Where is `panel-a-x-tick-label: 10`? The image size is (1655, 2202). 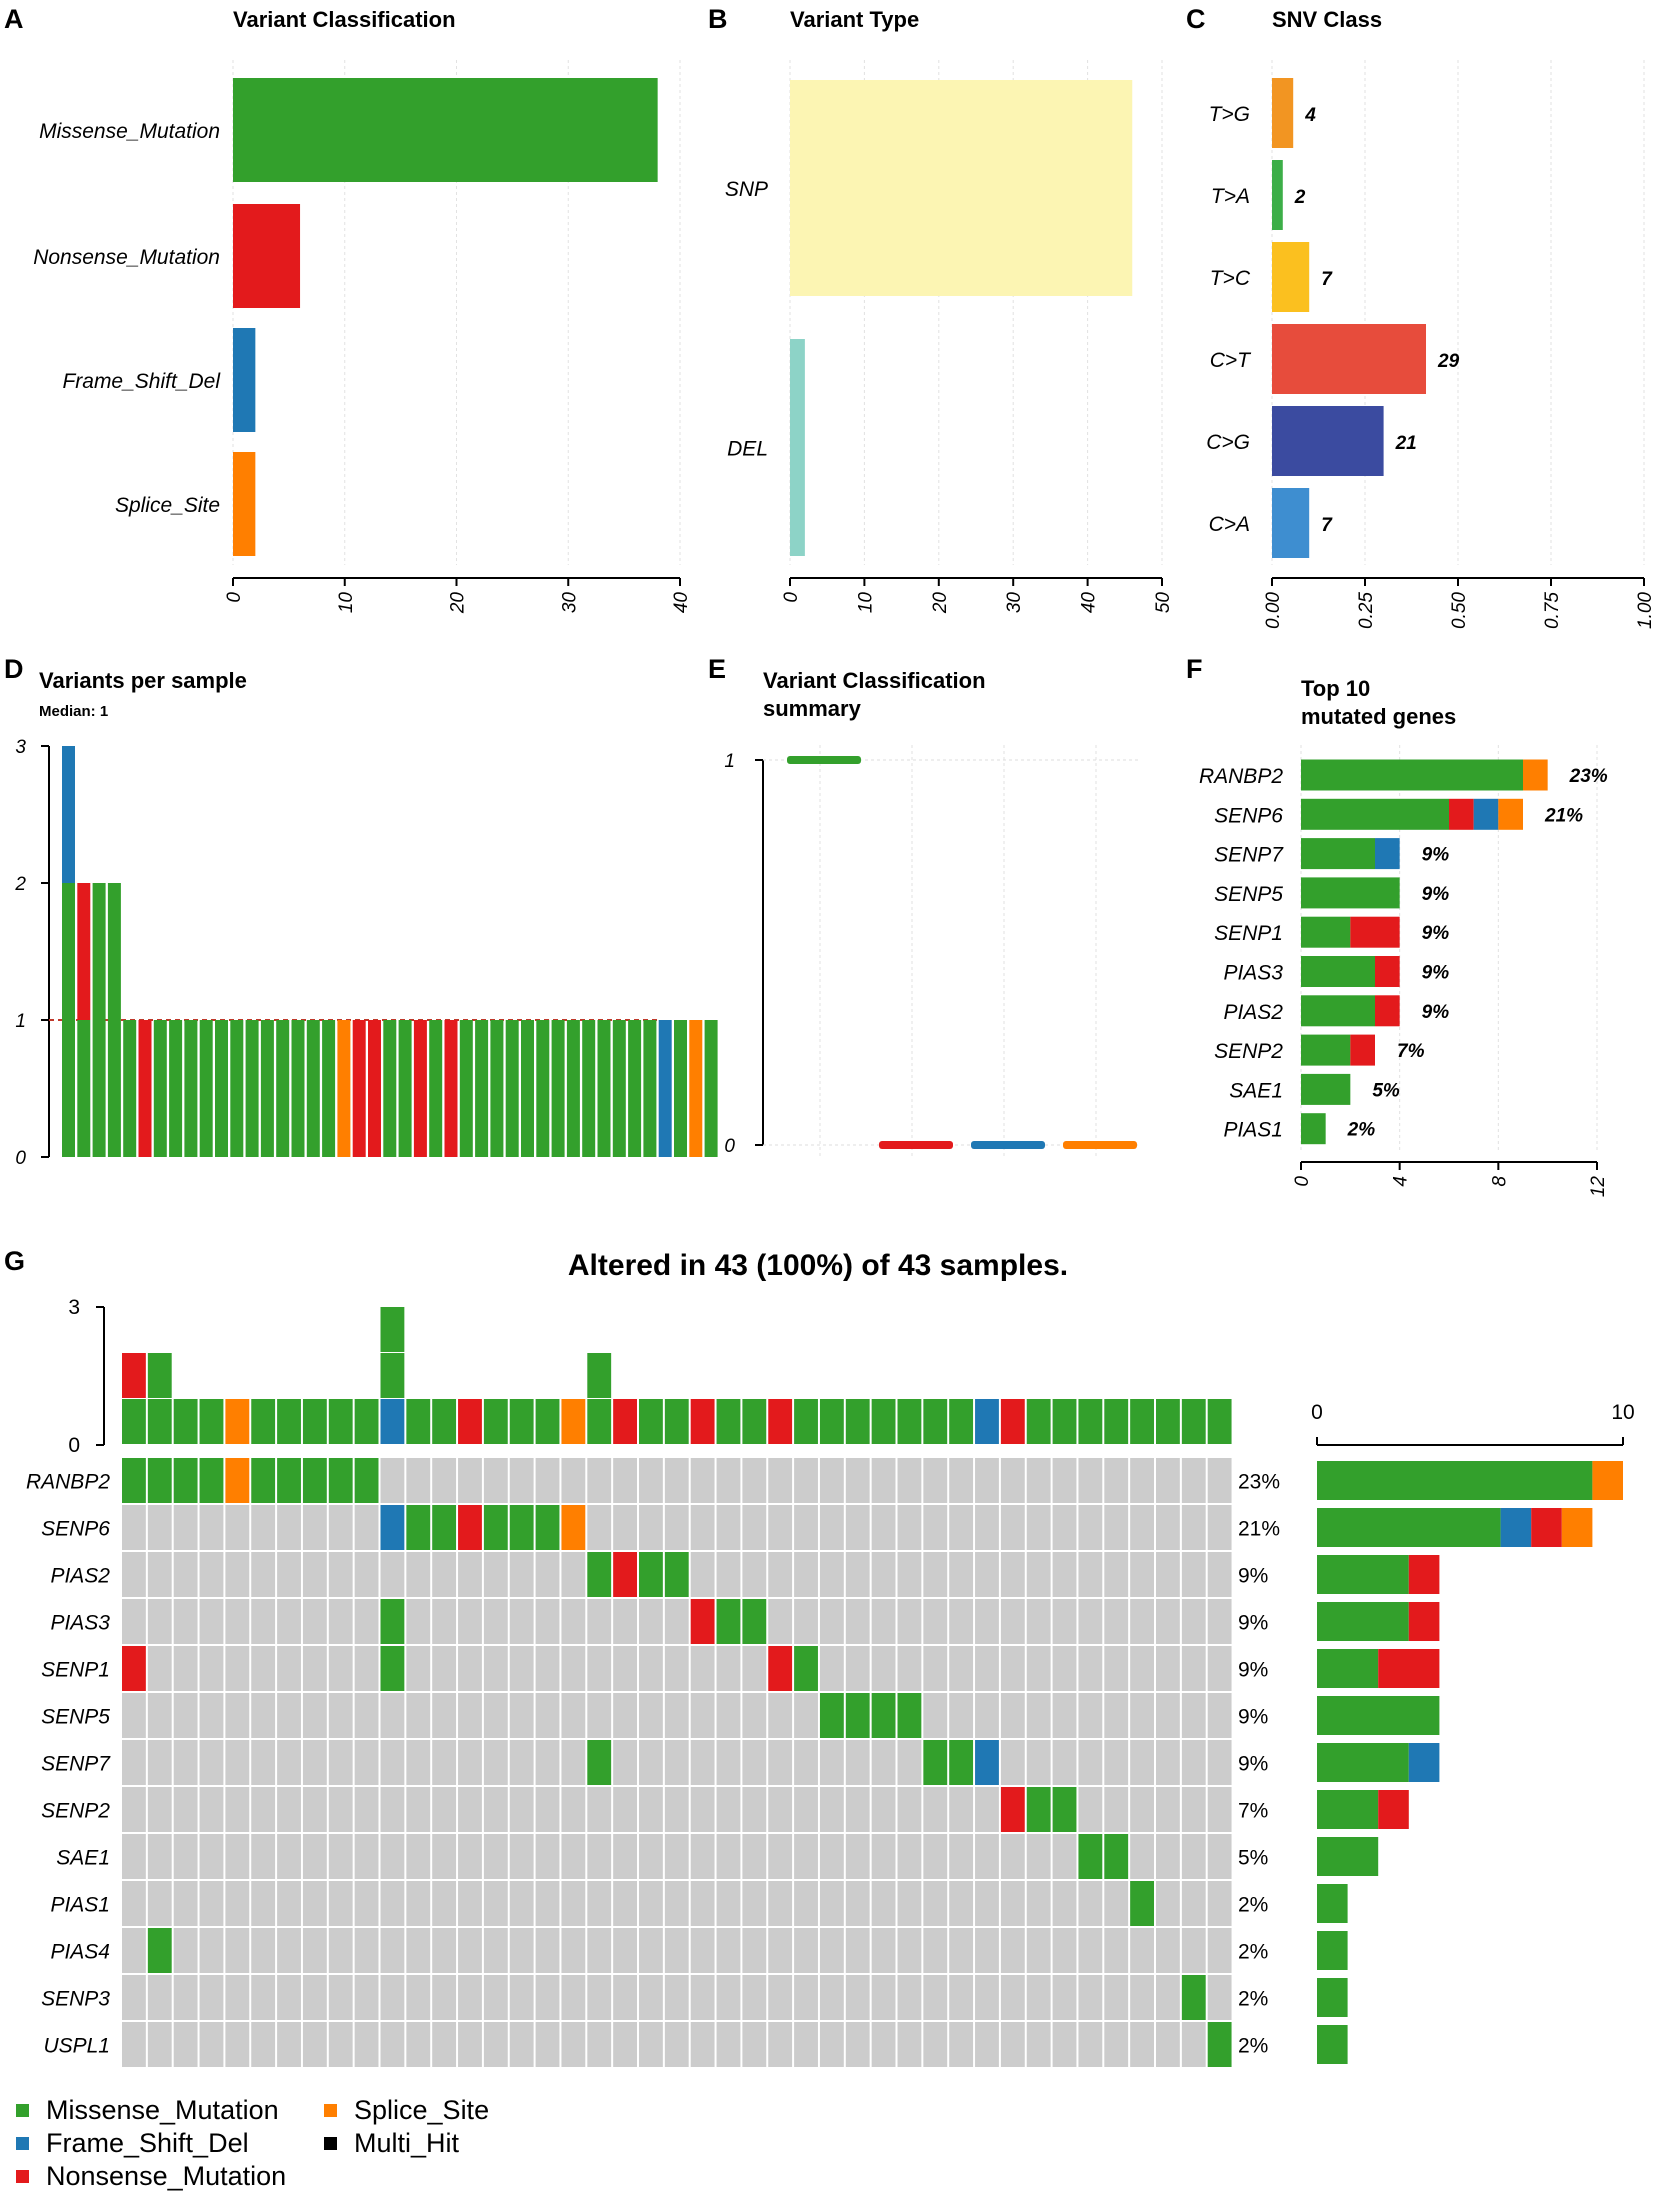 panel-a-x-tick-label: 10 is located at coordinates (346, 603).